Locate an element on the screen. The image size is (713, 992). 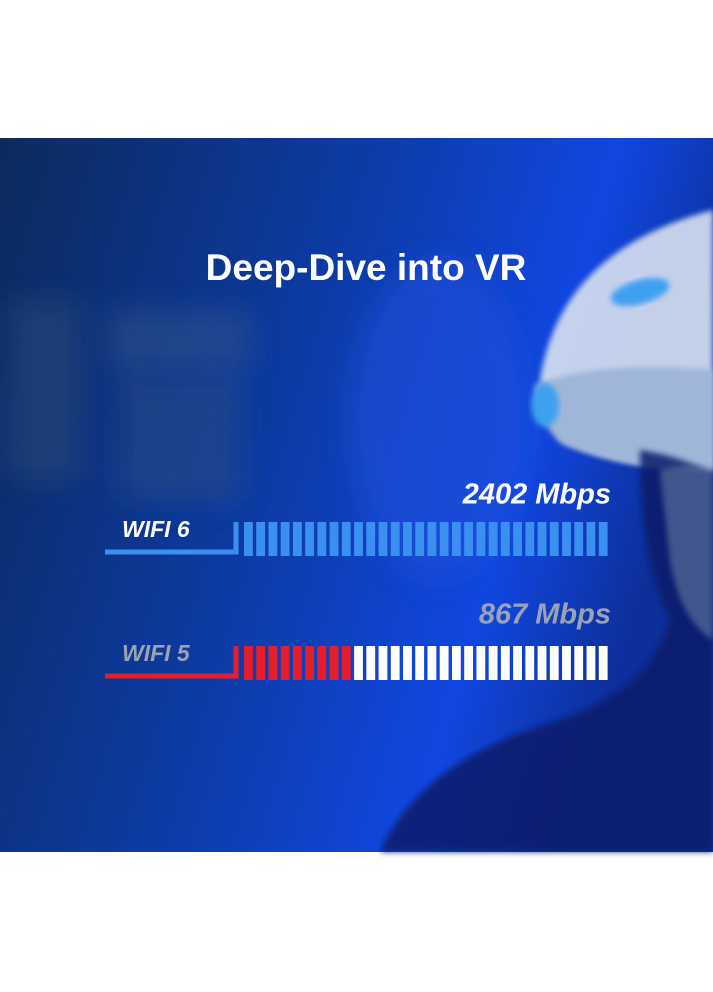
row-label: WIFI 6 is located at coordinates (156, 529).